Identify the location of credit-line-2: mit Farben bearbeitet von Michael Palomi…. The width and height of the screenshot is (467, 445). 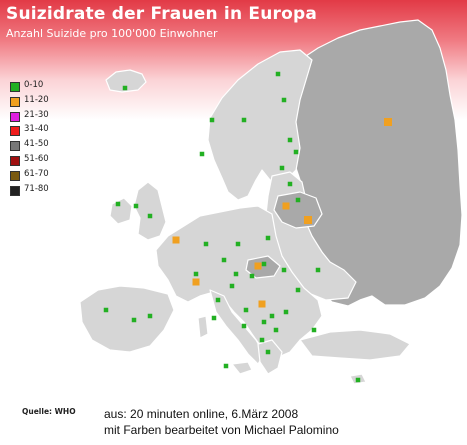
(221, 430).